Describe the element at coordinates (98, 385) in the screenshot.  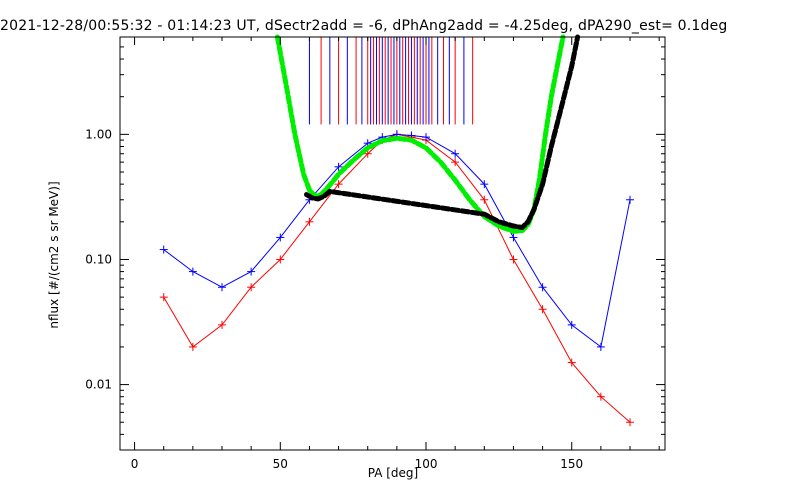
I see `y-tick-label: 0.01` at that location.